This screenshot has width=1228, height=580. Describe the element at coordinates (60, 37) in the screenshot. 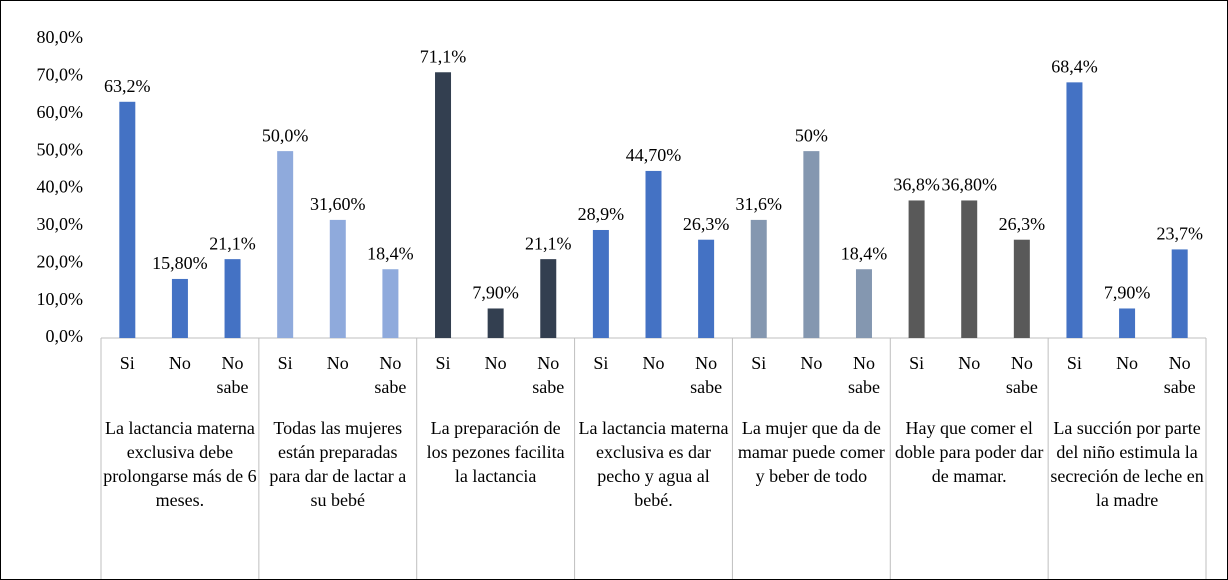

I see `y-tick-label: 80,0%` at that location.